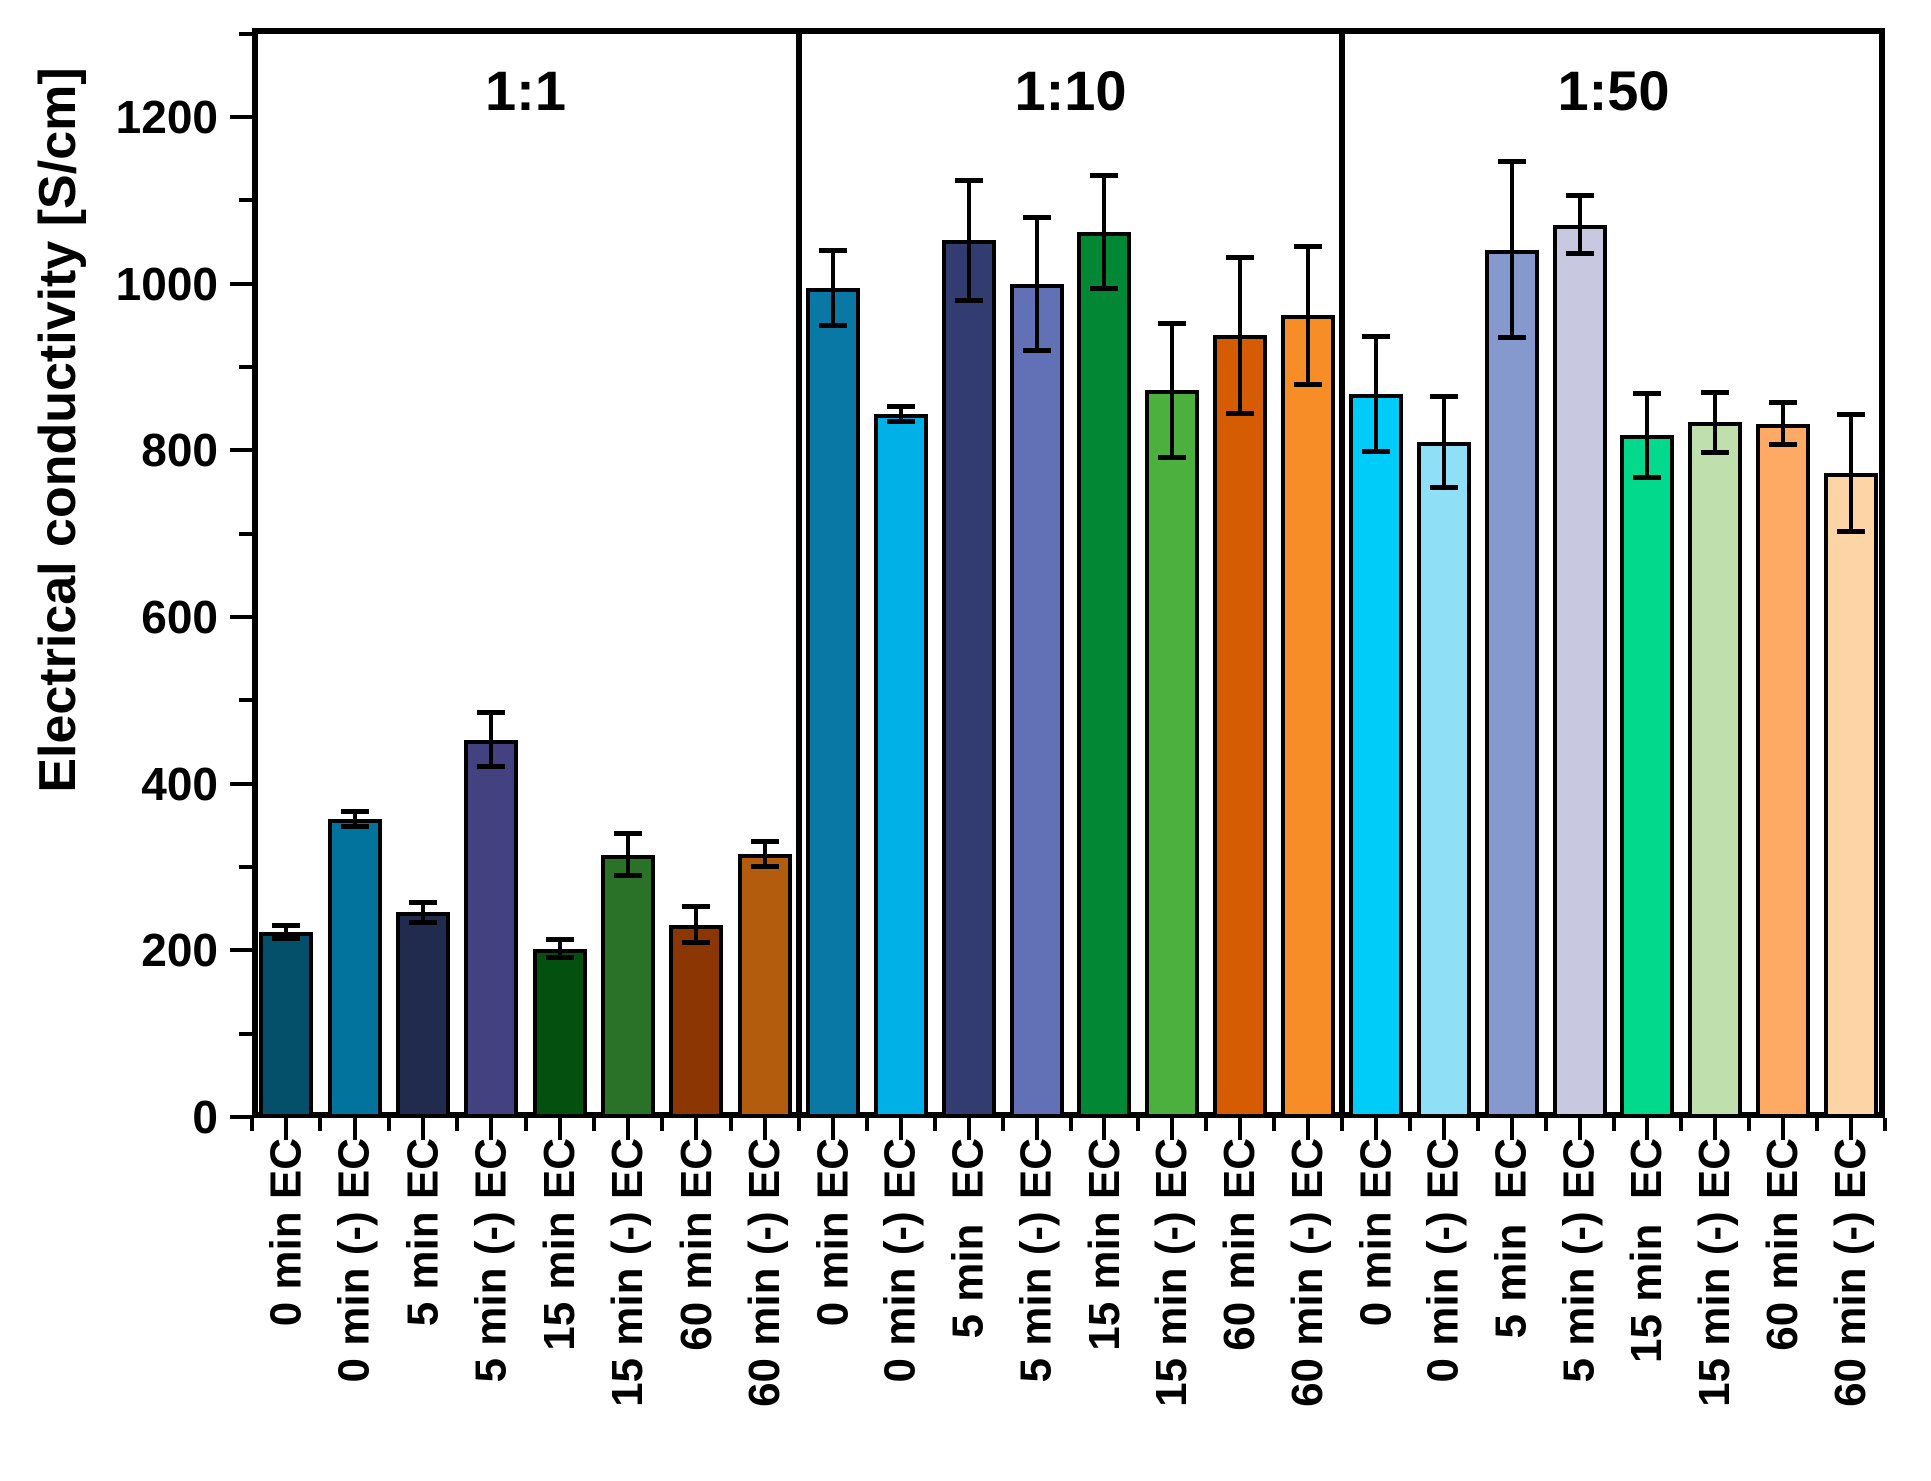  I want to click on y-tick-label: 200, so click(179, 950).